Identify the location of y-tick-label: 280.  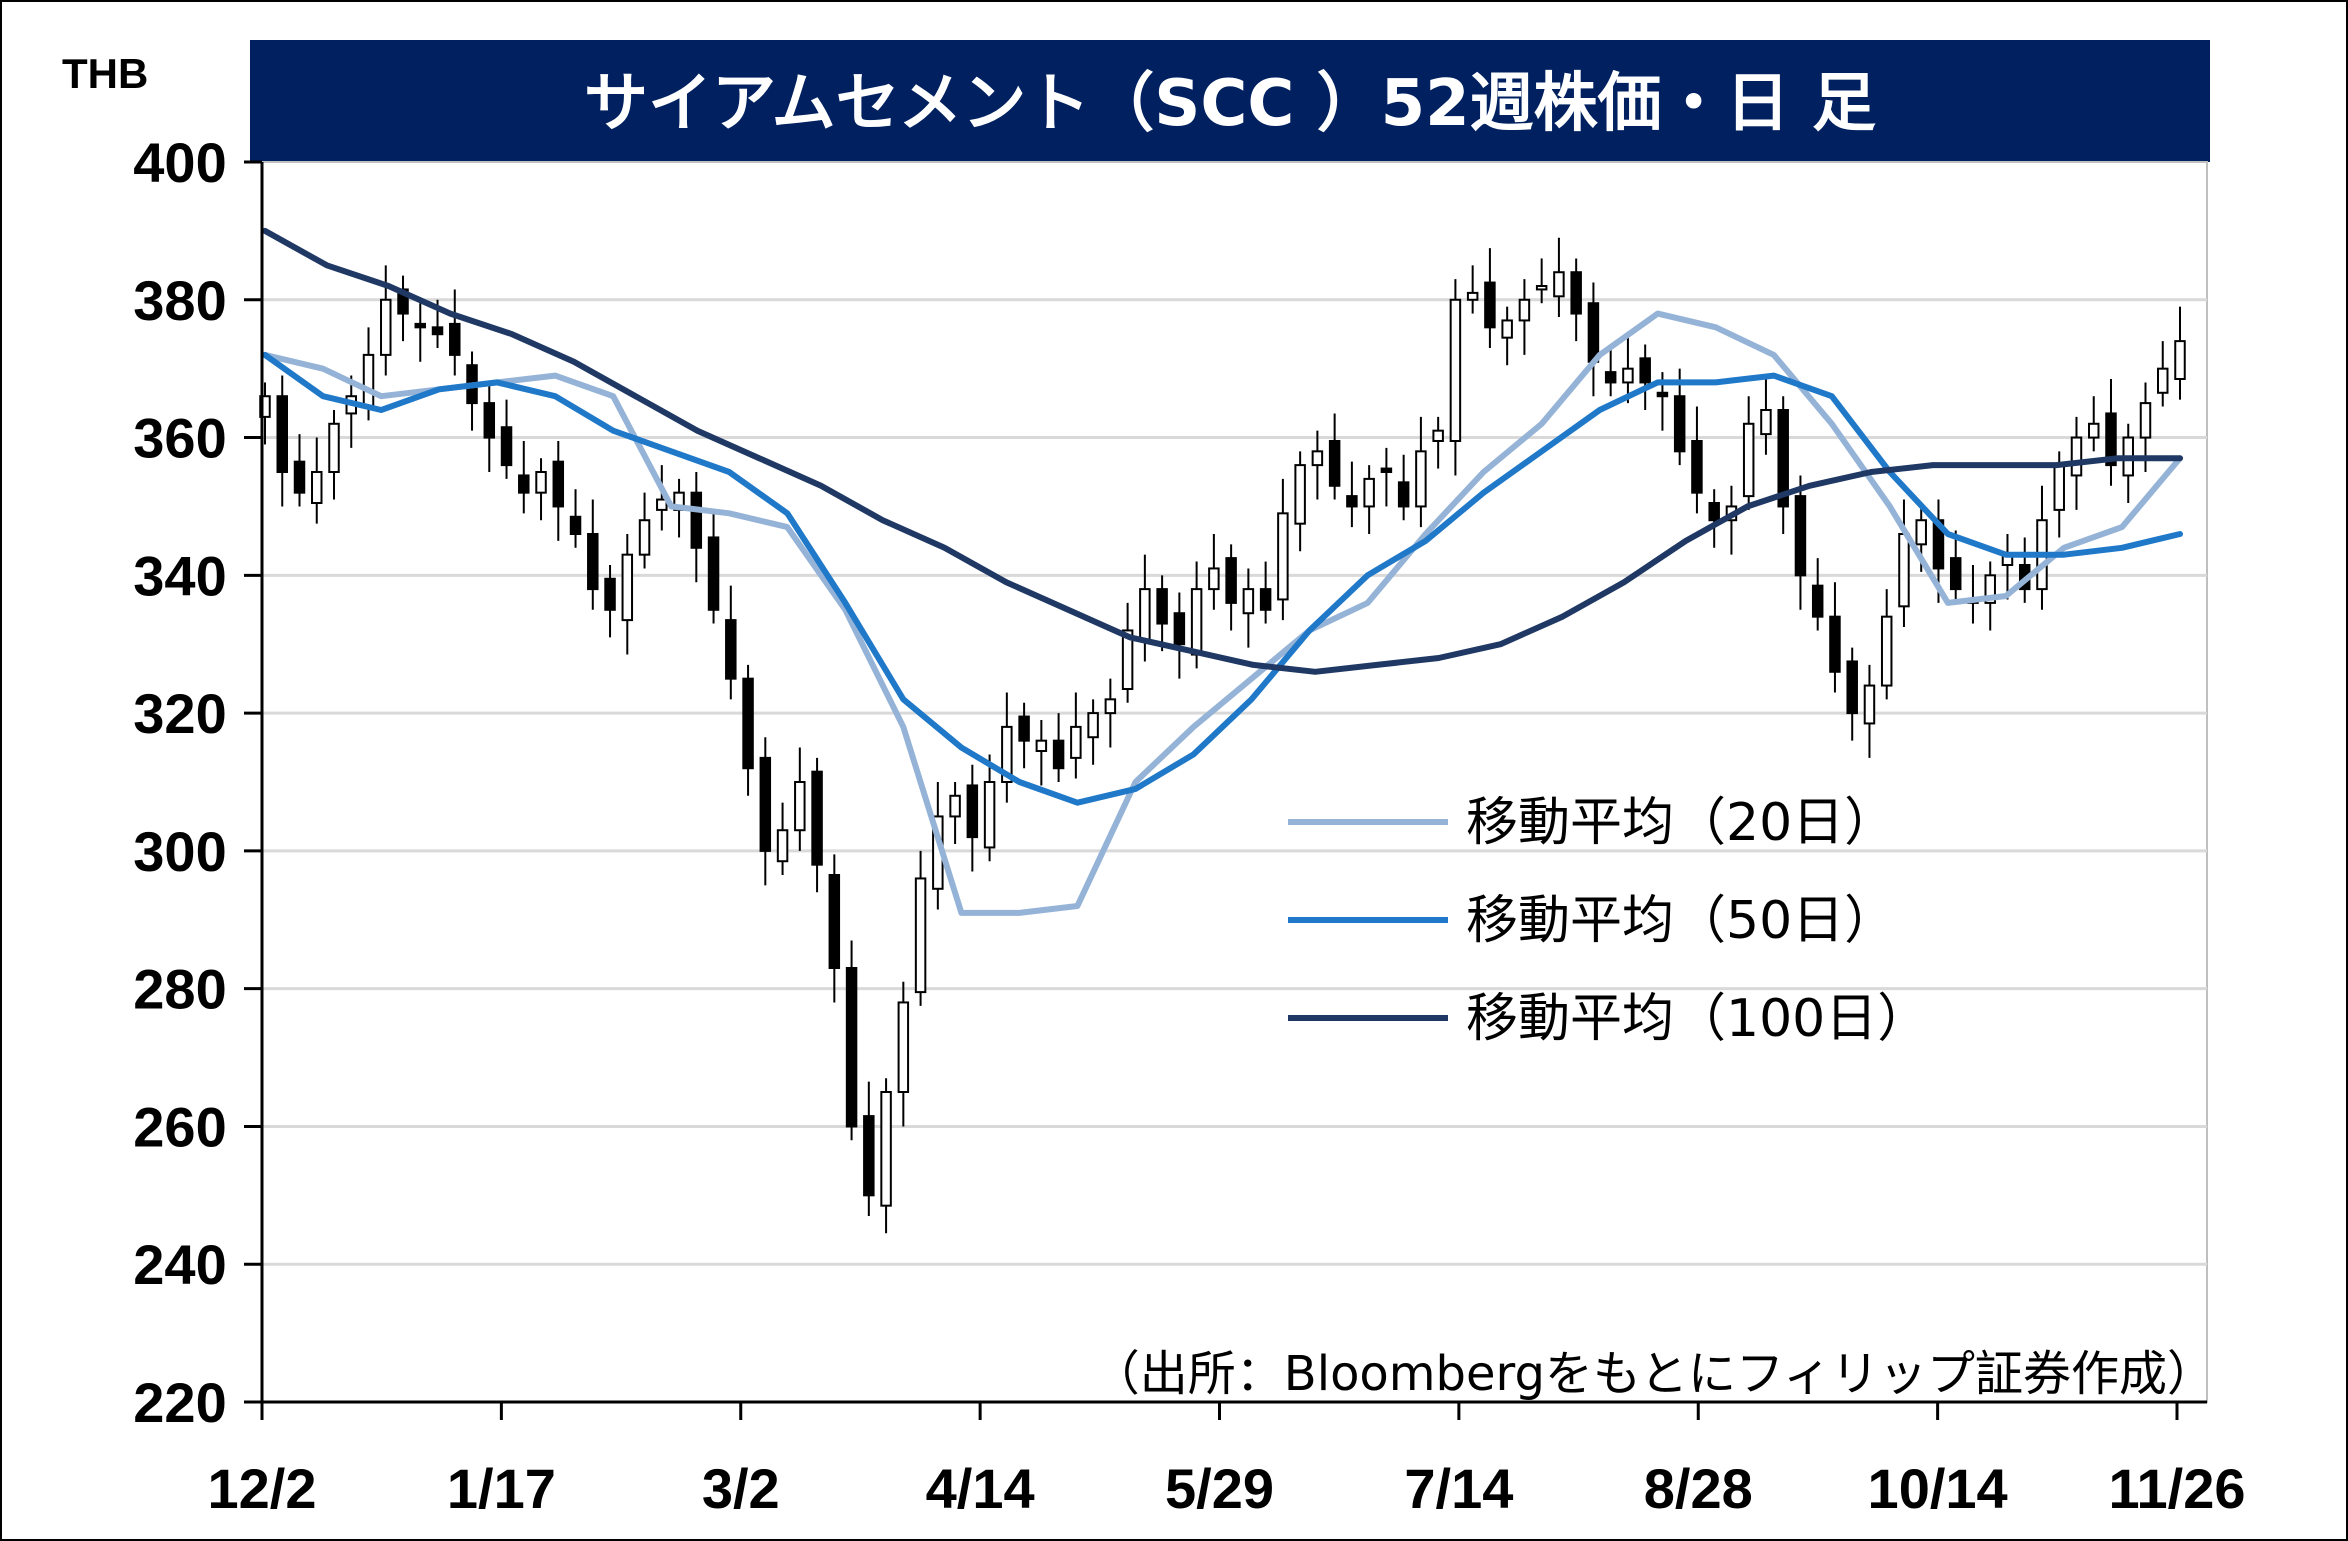
(179, 989).